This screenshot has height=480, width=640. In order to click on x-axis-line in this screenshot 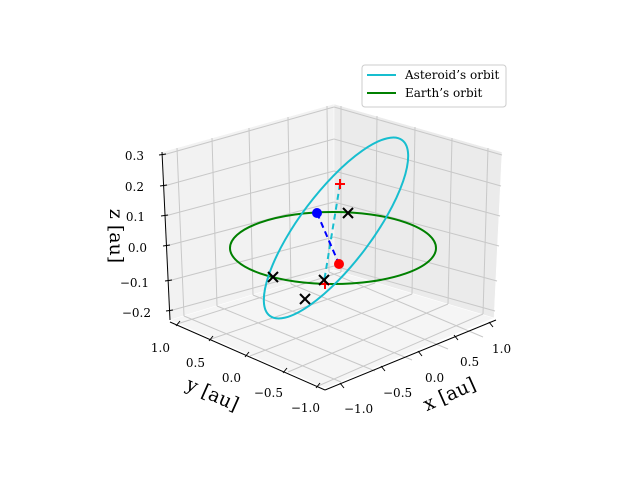, I will do `click(410, 355)`.